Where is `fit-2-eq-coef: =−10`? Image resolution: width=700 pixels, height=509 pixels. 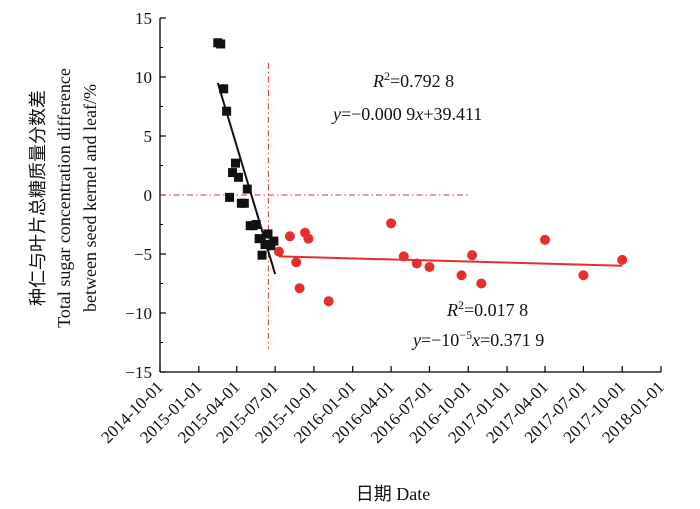
fit-2-eq-coef: =−10 is located at coordinates (440, 340).